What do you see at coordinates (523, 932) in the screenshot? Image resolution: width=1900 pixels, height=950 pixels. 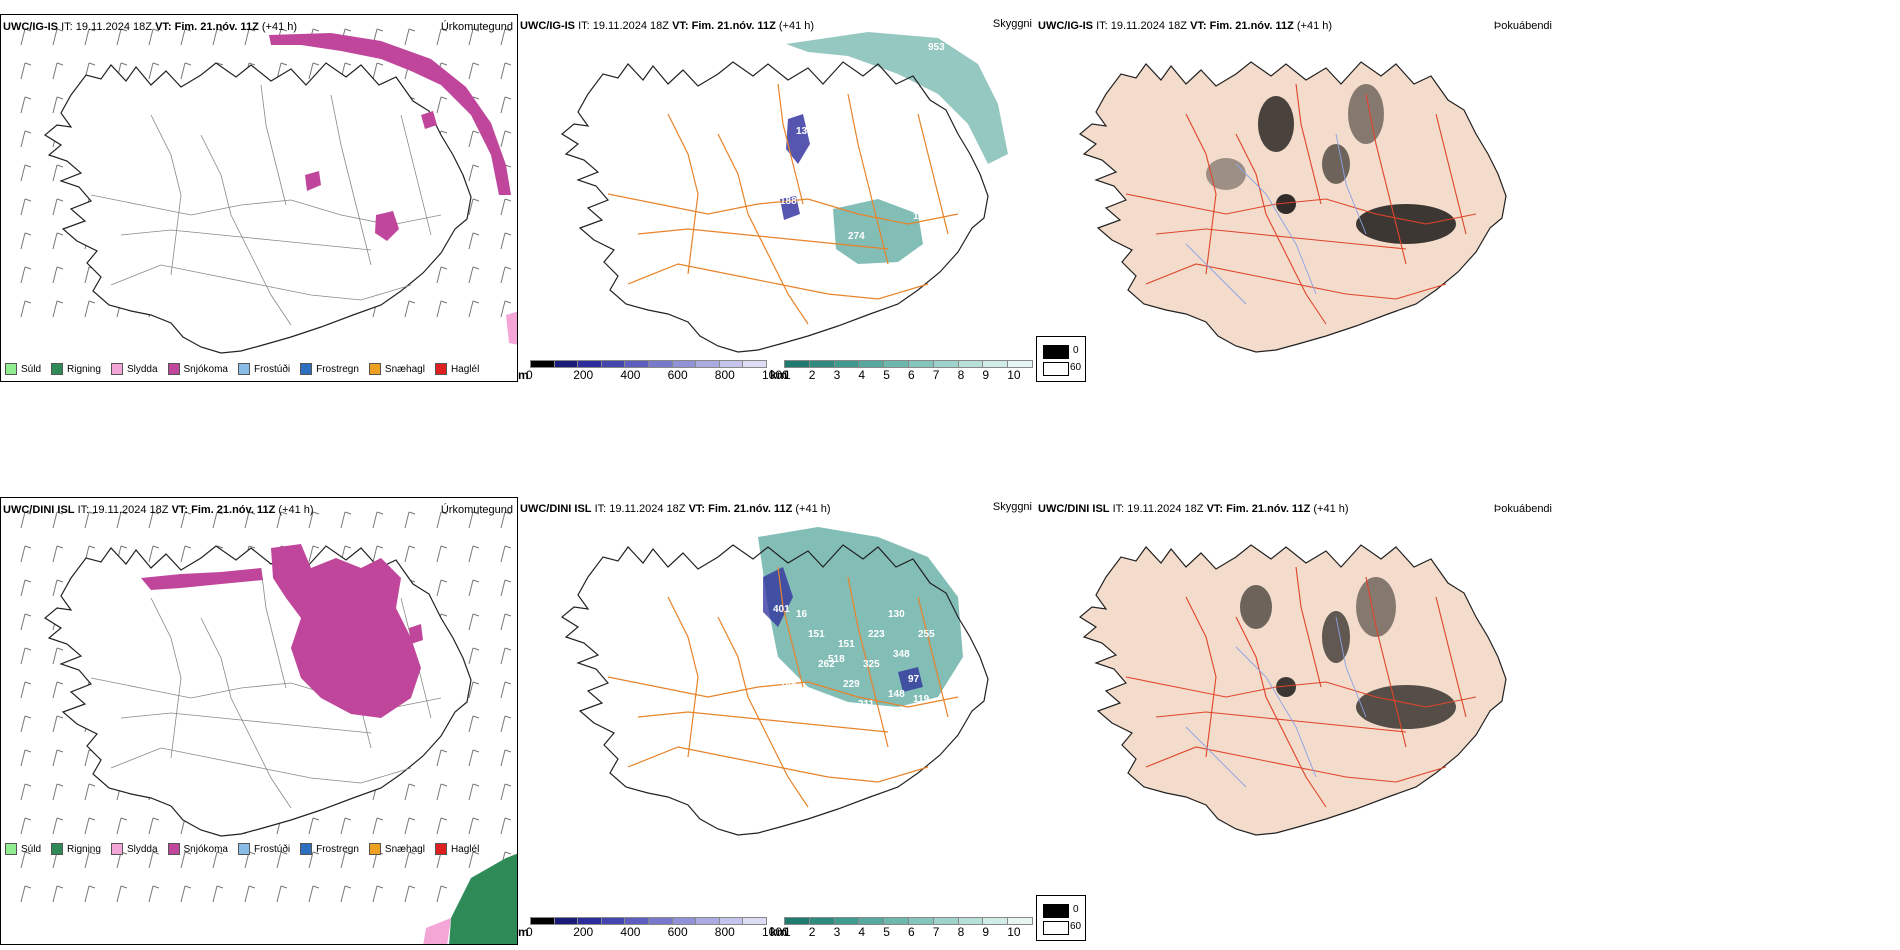 I see `colorbar-unit-m: m` at bounding box center [523, 932].